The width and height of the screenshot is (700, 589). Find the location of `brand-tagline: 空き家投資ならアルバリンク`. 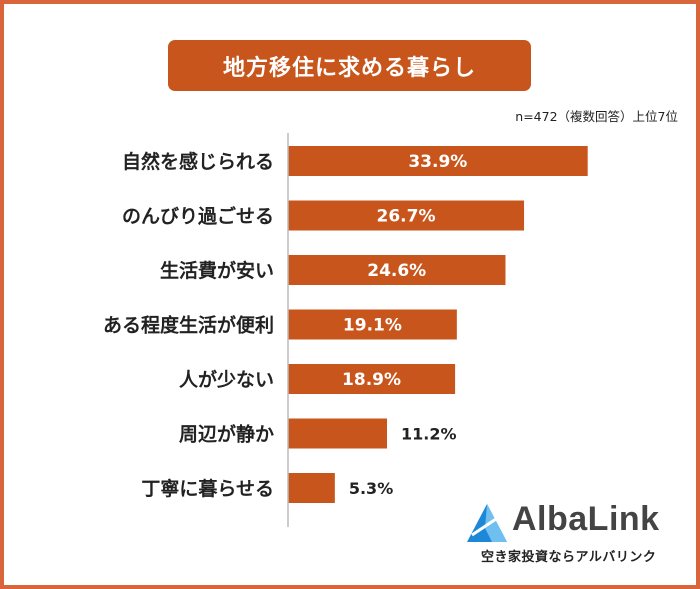

brand-tagline: 空き家投資ならアルバリンク is located at coordinates (569, 557).